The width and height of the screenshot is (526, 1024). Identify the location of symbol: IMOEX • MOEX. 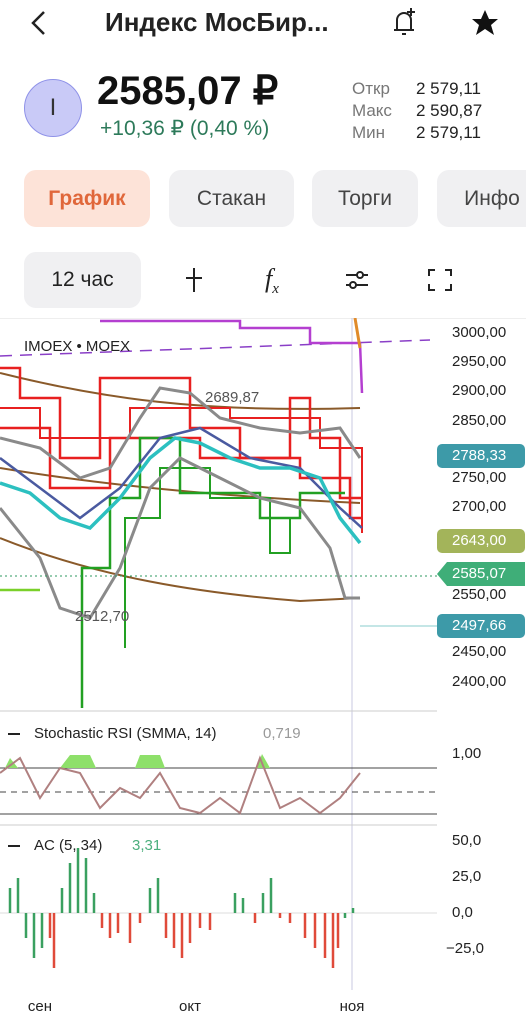
(77, 346).